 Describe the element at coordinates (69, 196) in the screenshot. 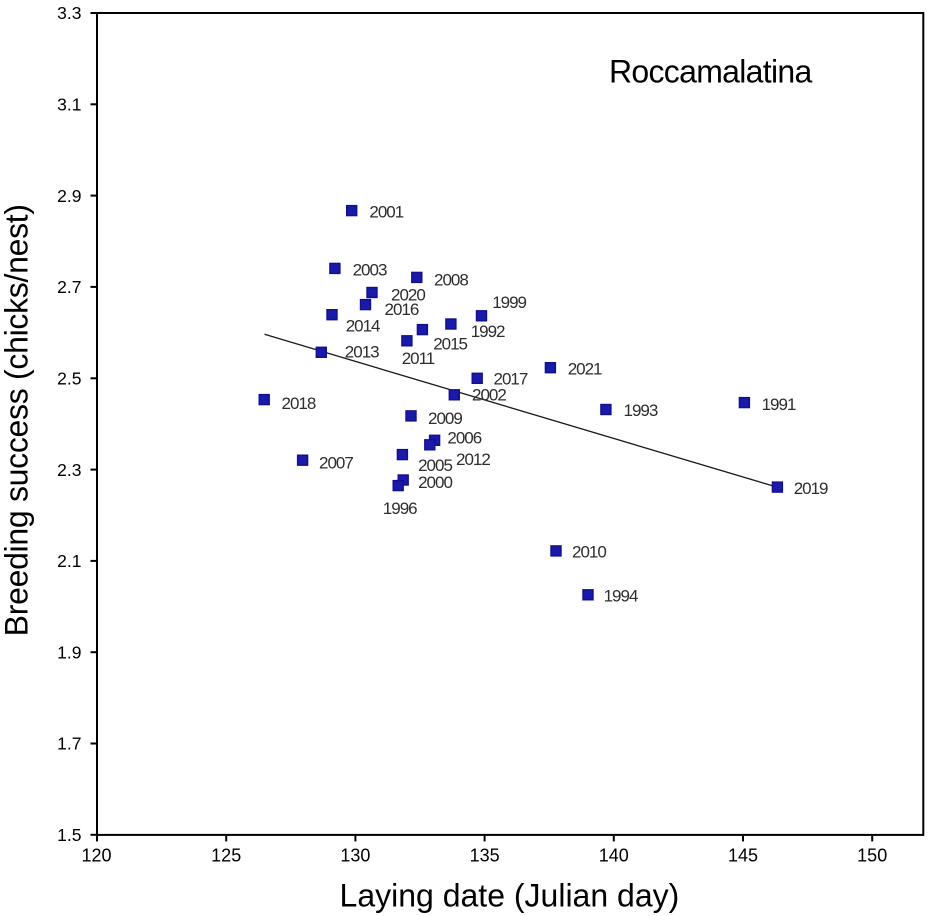

I see `svg-text: 2.9` at that location.